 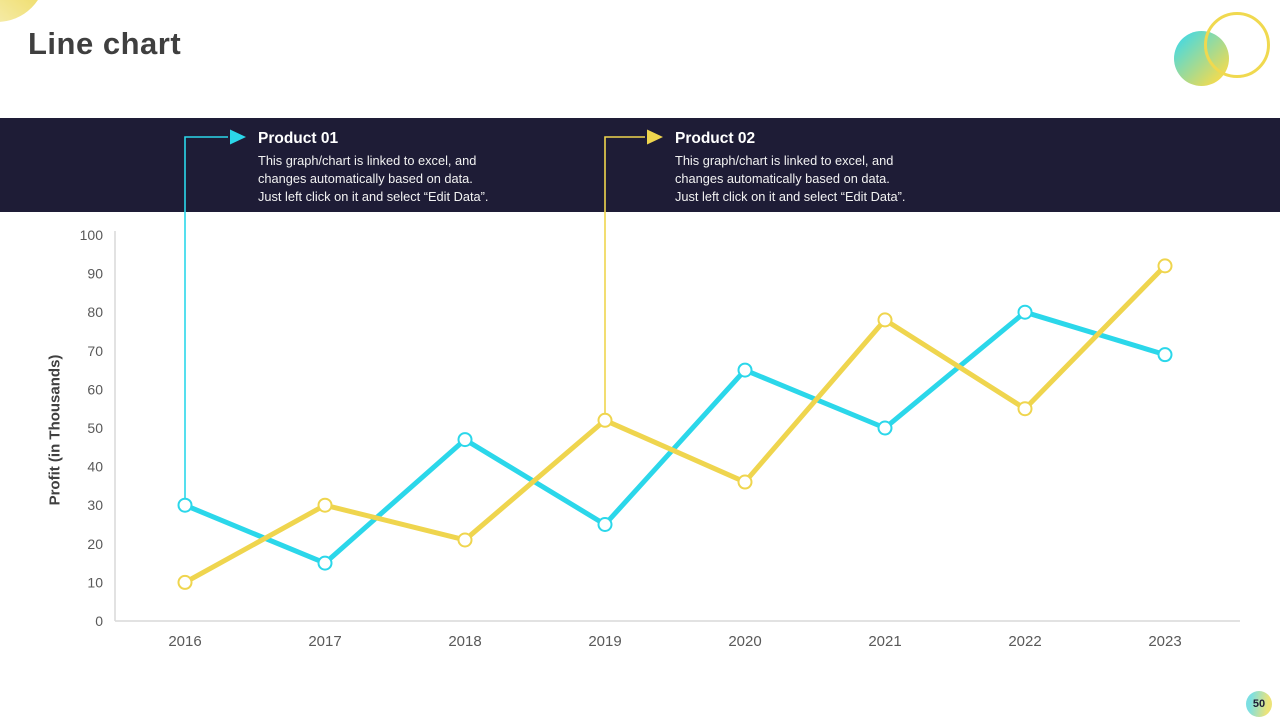 I want to click on x-tick-label: 2016, so click(x=184, y=641).